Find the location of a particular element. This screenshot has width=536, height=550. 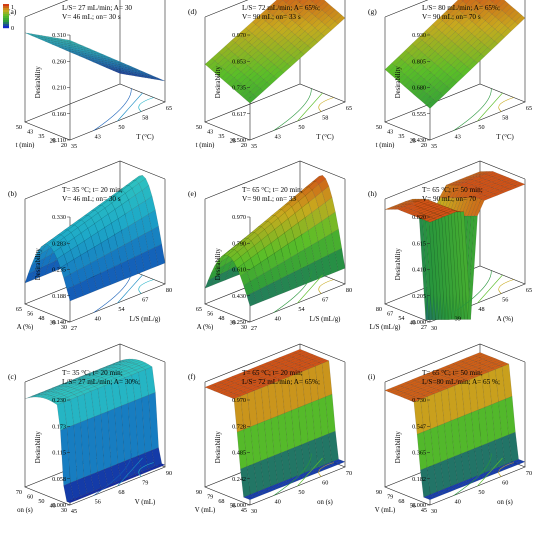

panel-label: (d) is located at coordinates (192, 11).